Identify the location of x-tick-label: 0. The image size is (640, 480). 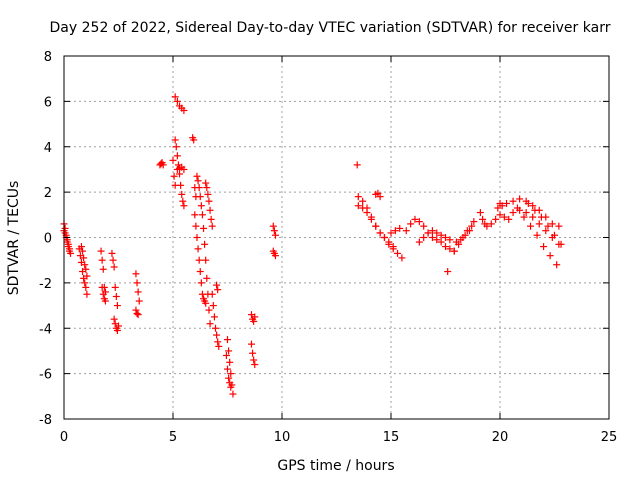
(64, 437).